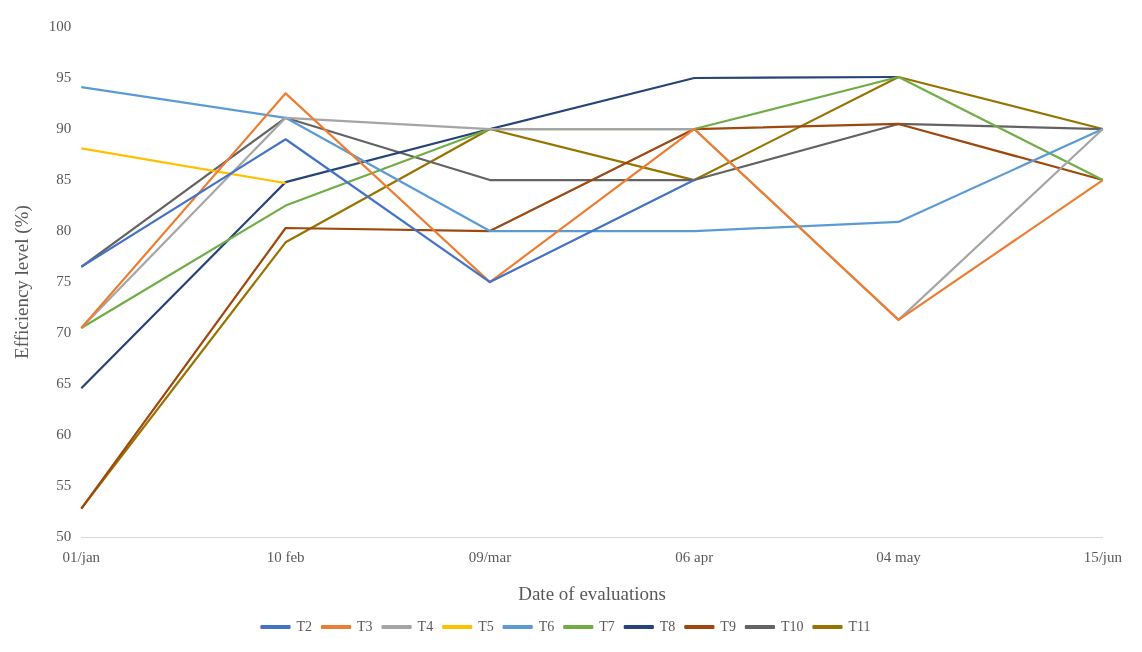 The width and height of the screenshot is (1142, 652). I want to click on legend-label: T7, so click(607, 626).